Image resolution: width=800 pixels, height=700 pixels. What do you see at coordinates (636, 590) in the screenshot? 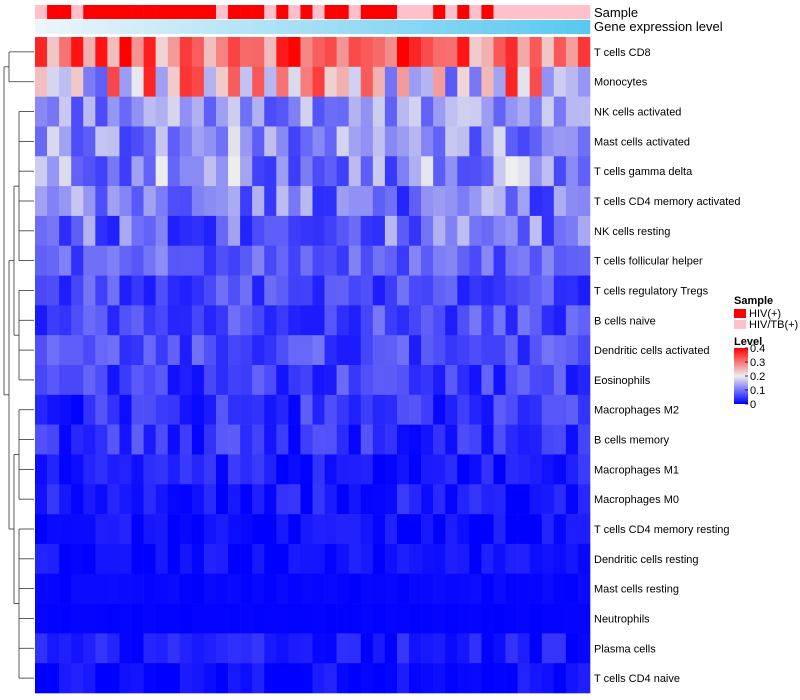
I see `row-label: Mast cells resting` at bounding box center [636, 590].